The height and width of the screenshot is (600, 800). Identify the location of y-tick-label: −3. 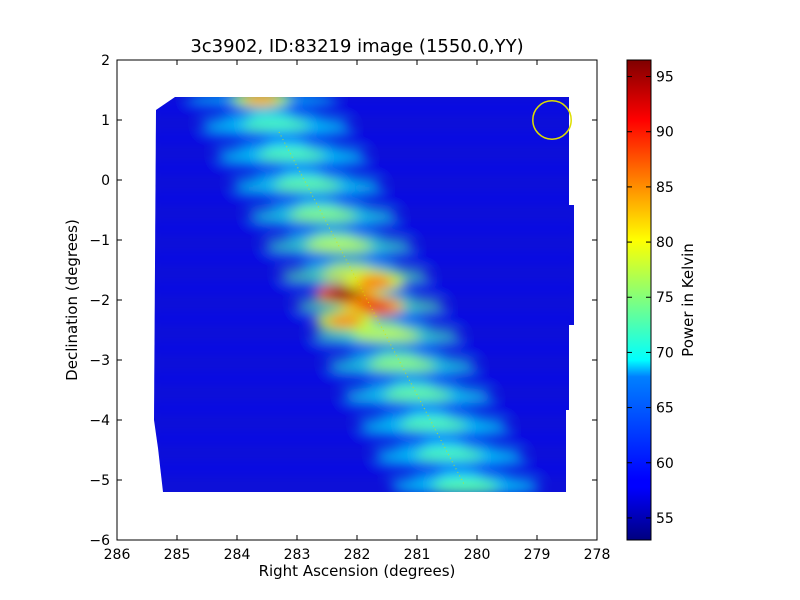
(99, 361).